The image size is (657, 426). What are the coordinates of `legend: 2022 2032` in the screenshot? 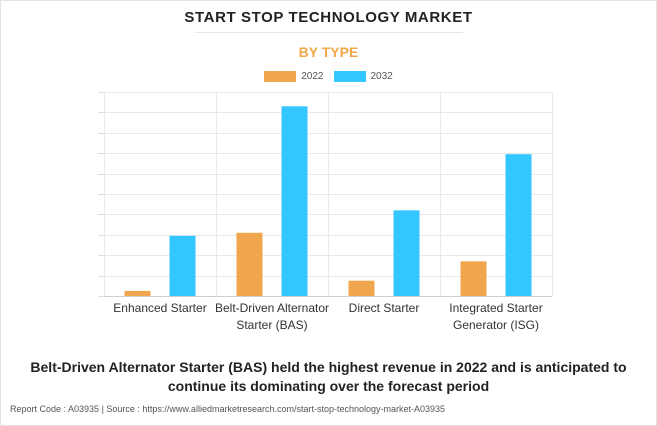 It's located at (328, 76).